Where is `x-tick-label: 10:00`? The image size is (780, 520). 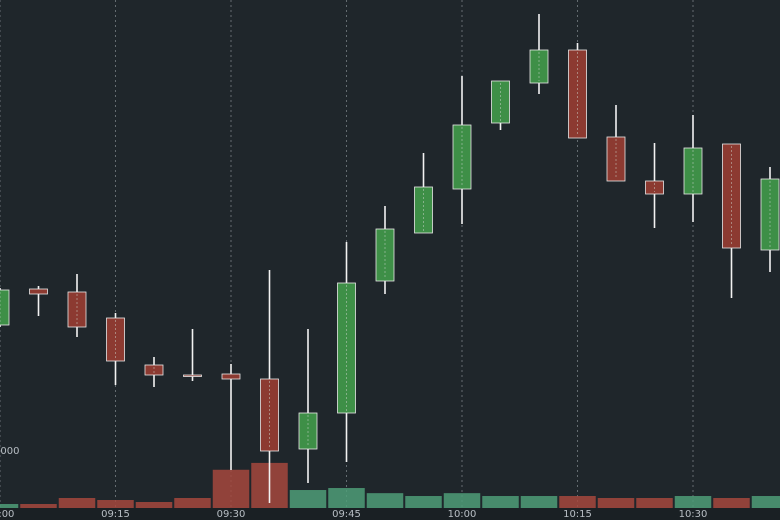
x-tick-label: 10:00 is located at coordinates (462, 514).